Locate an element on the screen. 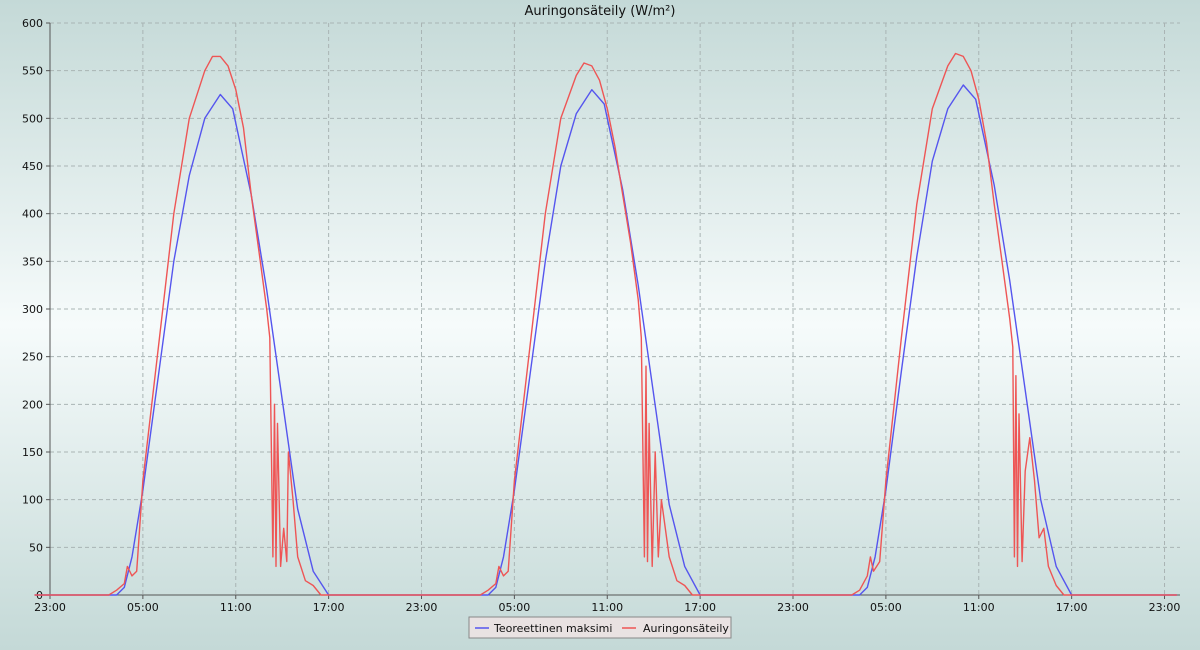  legend-box is located at coordinates (600, 627).